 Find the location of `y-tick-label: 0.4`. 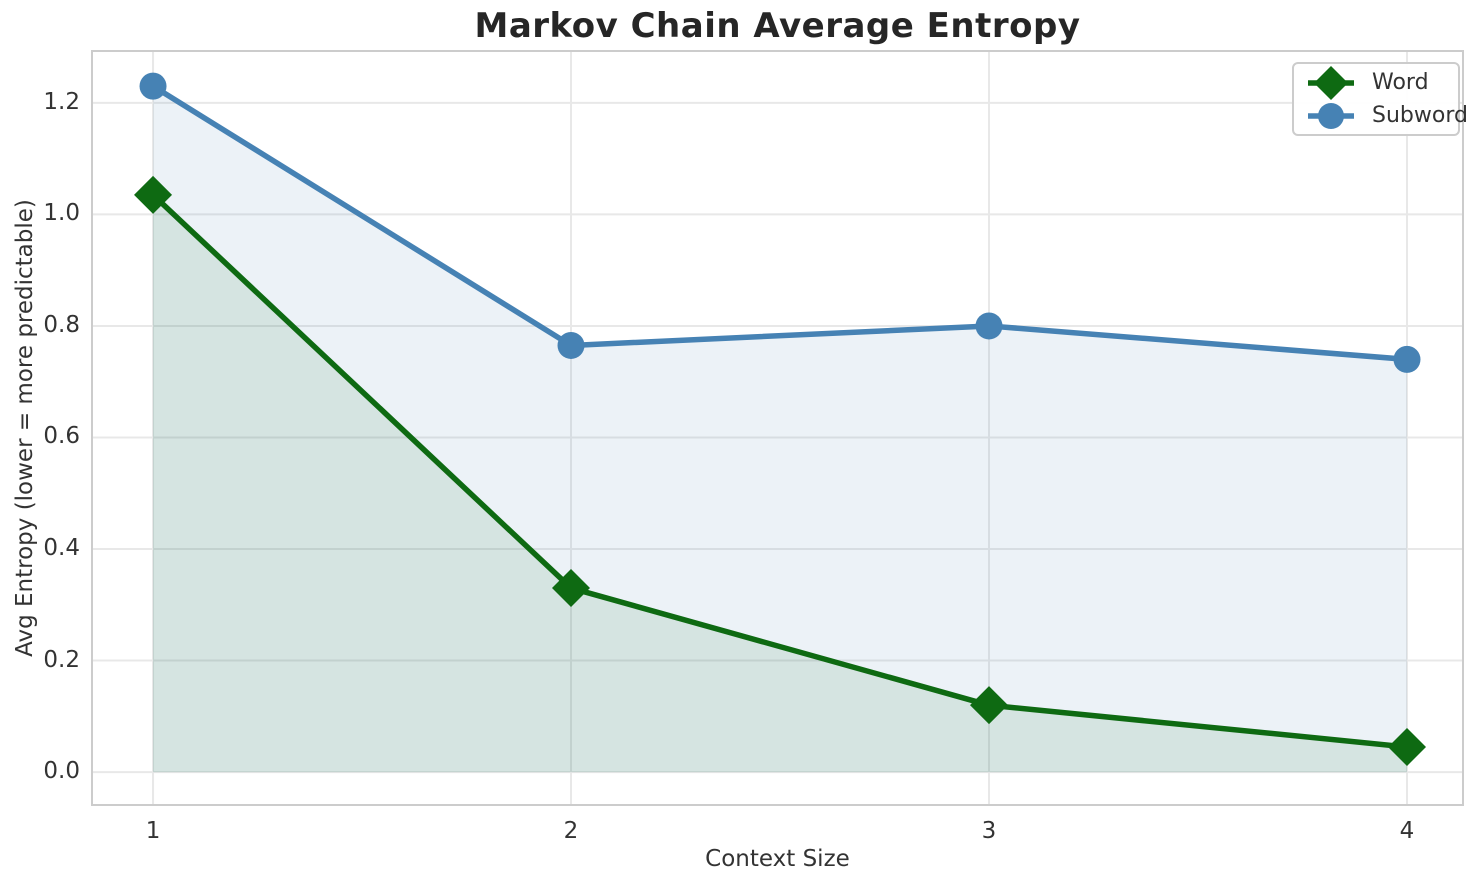

y-tick-label: 0.4 is located at coordinates (61, 548).